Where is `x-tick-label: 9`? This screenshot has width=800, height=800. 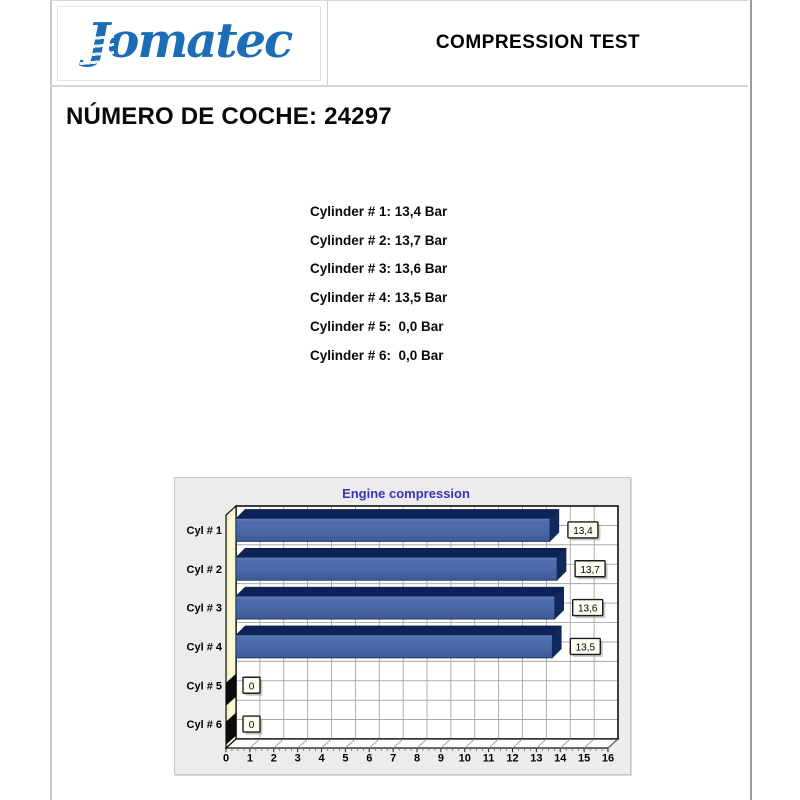 x-tick-label: 9 is located at coordinates (441, 759).